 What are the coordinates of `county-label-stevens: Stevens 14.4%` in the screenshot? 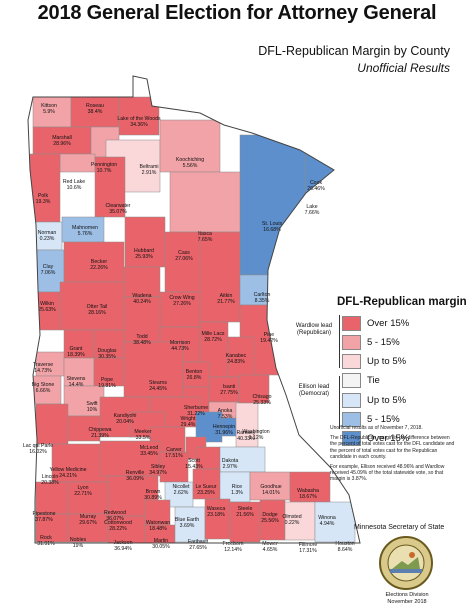 It's located at (76, 382).